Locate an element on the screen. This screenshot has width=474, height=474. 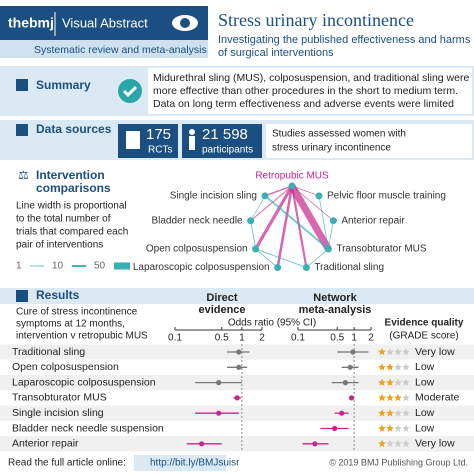
direct-heading: evidence is located at coordinates (221, 310).